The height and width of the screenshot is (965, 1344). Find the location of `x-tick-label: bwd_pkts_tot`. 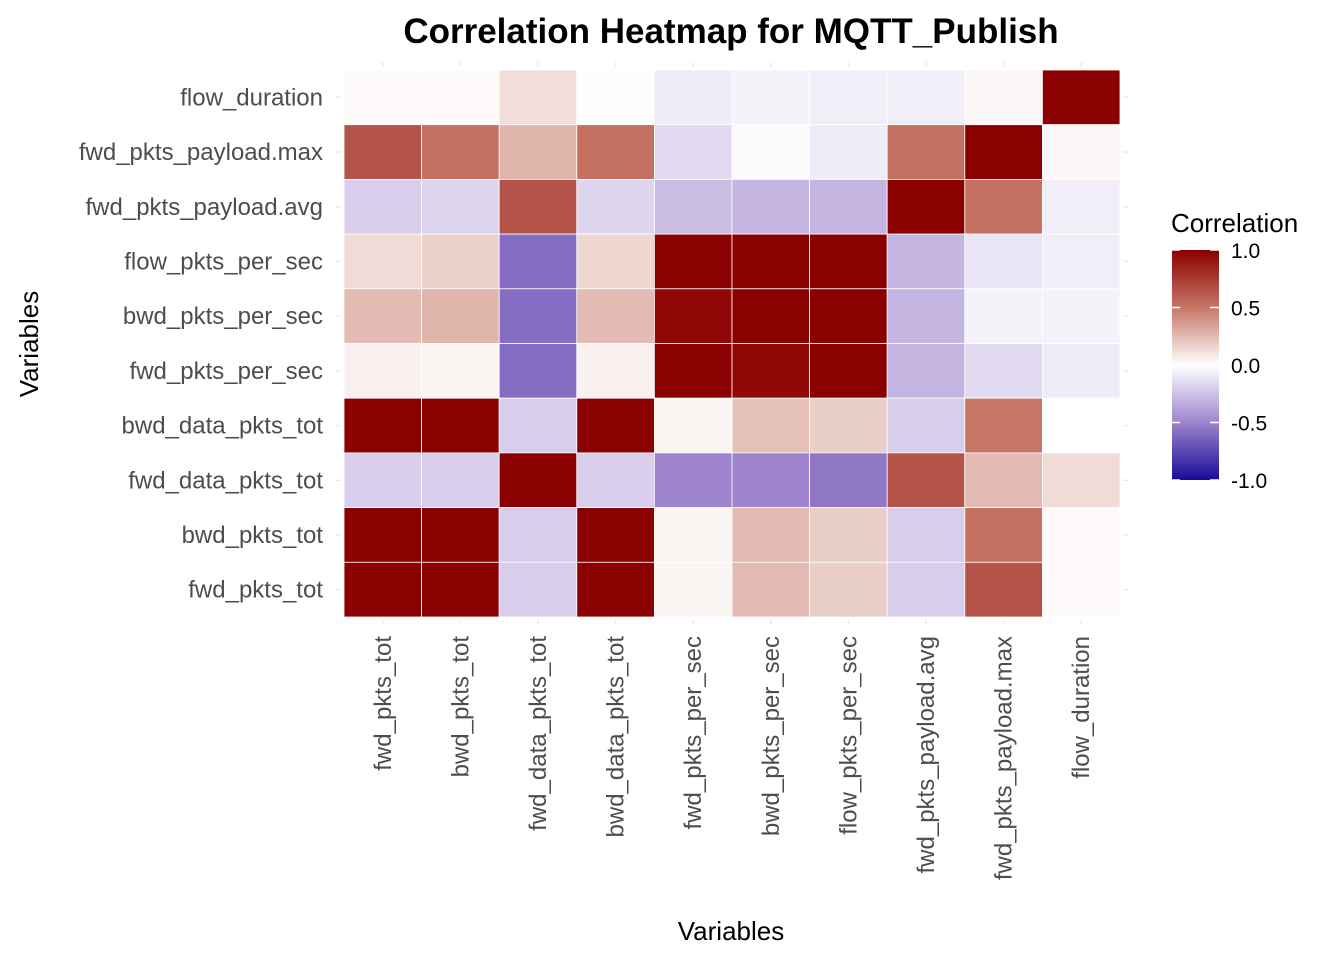

x-tick-label: bwd_pkts_tot is located at coordinates (460, 707).